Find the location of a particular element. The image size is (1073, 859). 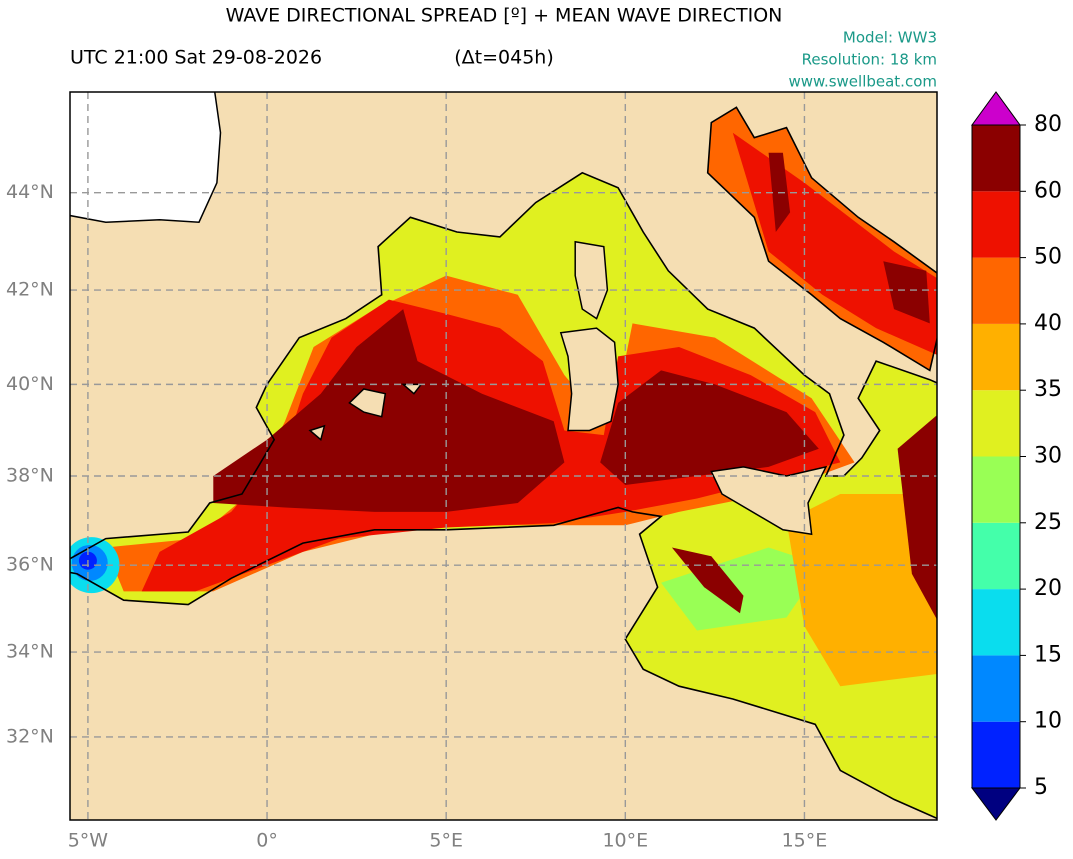

colorbar-label: 80 is located at coordinates (1048, 124).